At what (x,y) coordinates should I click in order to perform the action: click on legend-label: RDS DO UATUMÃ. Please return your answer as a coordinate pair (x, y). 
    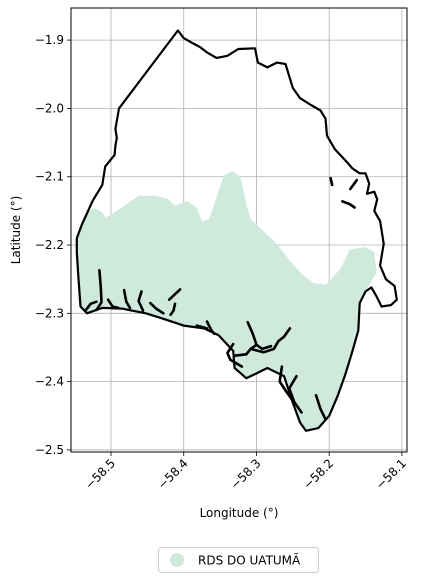
    Looking at the image, I should click on (249, 560).